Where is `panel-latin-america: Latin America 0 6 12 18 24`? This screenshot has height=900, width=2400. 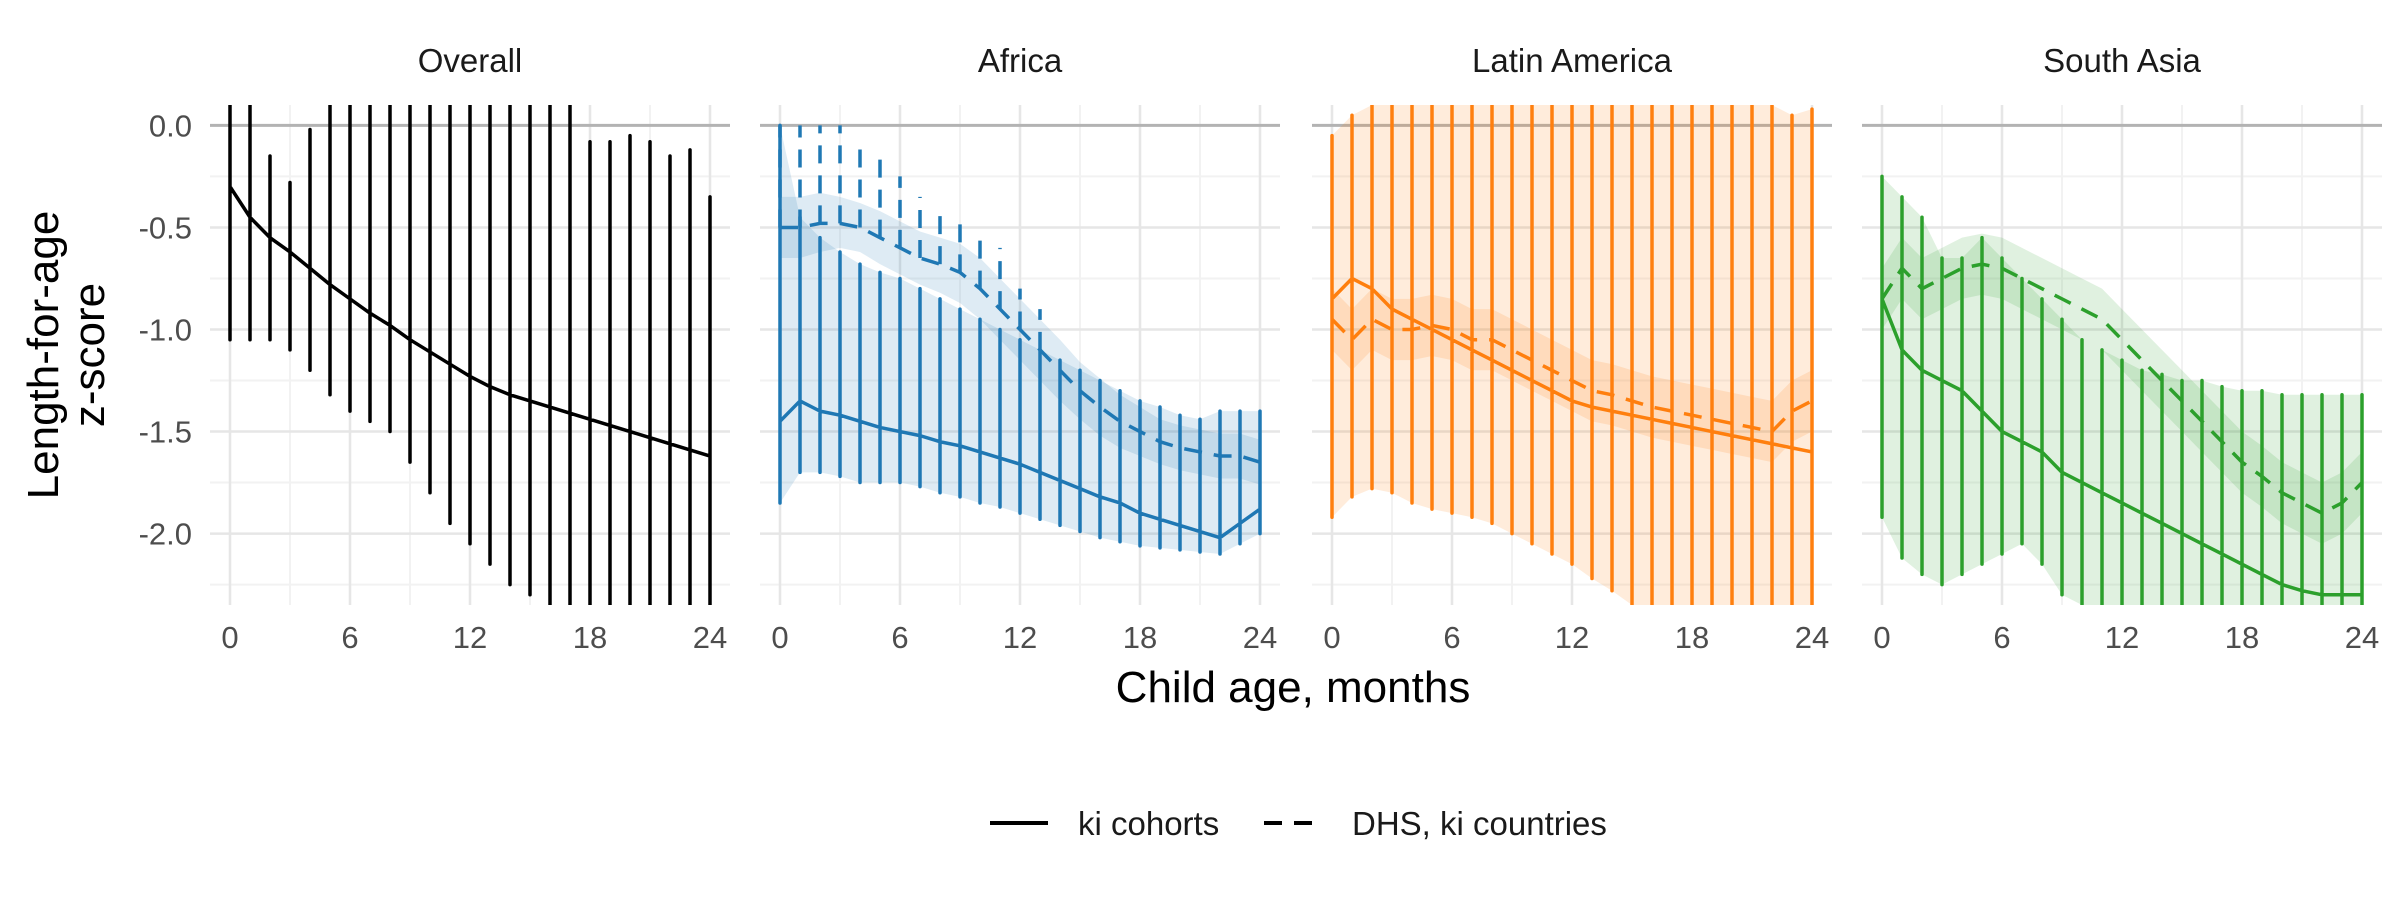 panel-latin-america: Latin America 0 6 12 18 24 is located at coordinates (1572, 348).